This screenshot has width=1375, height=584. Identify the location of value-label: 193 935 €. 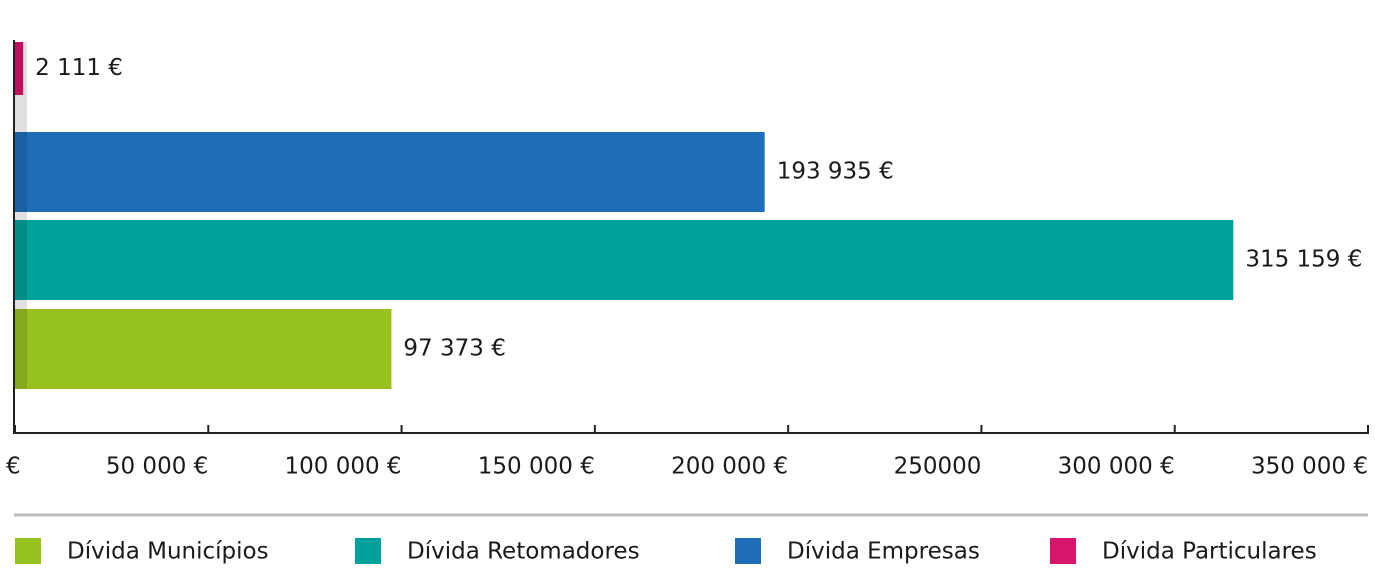
(835, 172).